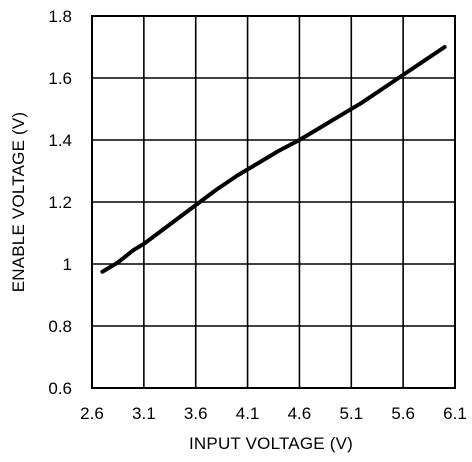  I want to click on x-tick-label: 5.6, so click(403, 413).